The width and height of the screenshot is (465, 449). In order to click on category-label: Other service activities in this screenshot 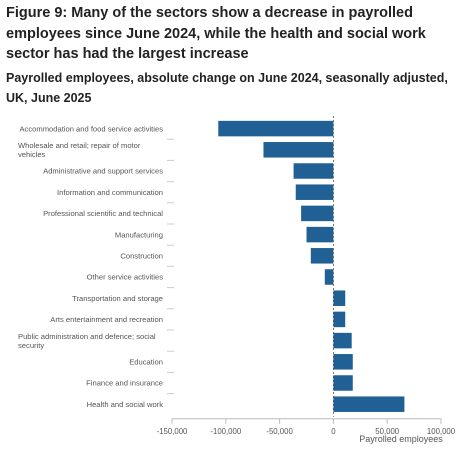, I will do `click(125, 277)`.